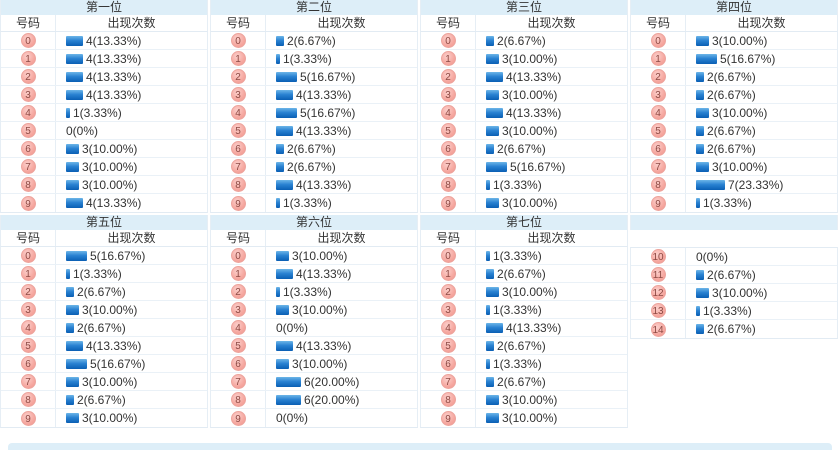  I want to click on number-cell: 9, so click(448, 418).